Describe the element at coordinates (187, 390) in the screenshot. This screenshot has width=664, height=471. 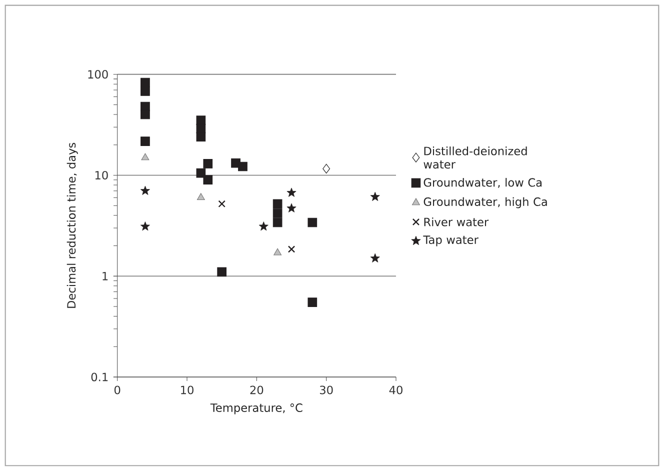
I see `x-tick-label: 10` at that location.